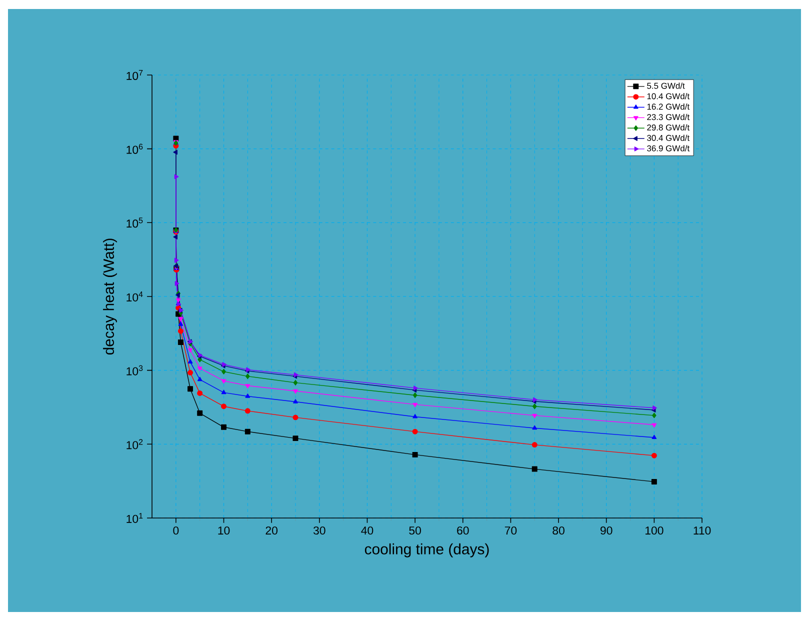  What do you see at coordinates (668, 148) in the screenshot?
I see `legend-label: 36.9 GWd/t` at bounding box center [668, 148].